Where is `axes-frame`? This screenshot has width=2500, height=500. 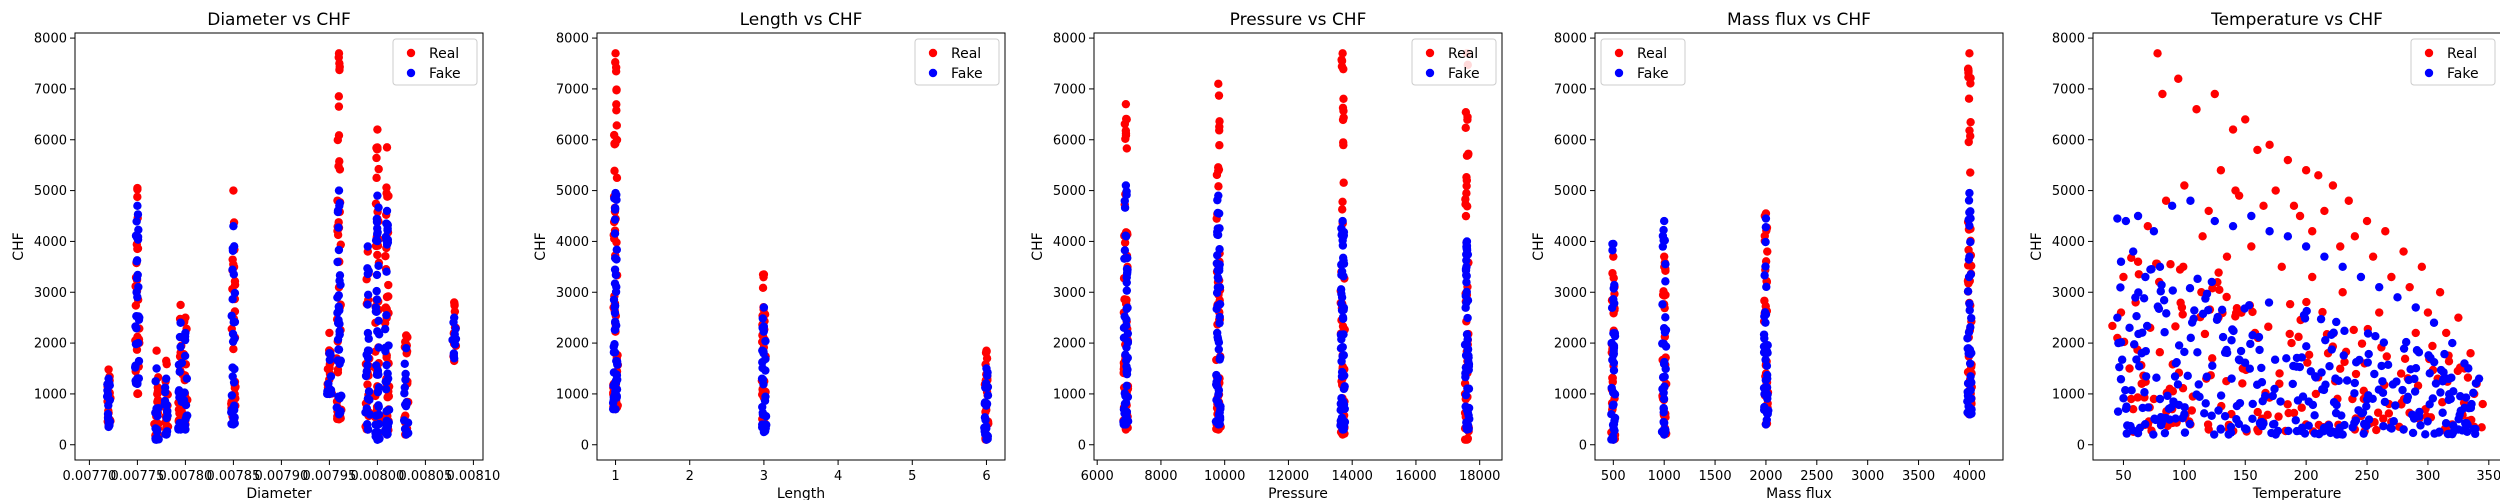
axes-frame is located at coordinates (2296, 246).